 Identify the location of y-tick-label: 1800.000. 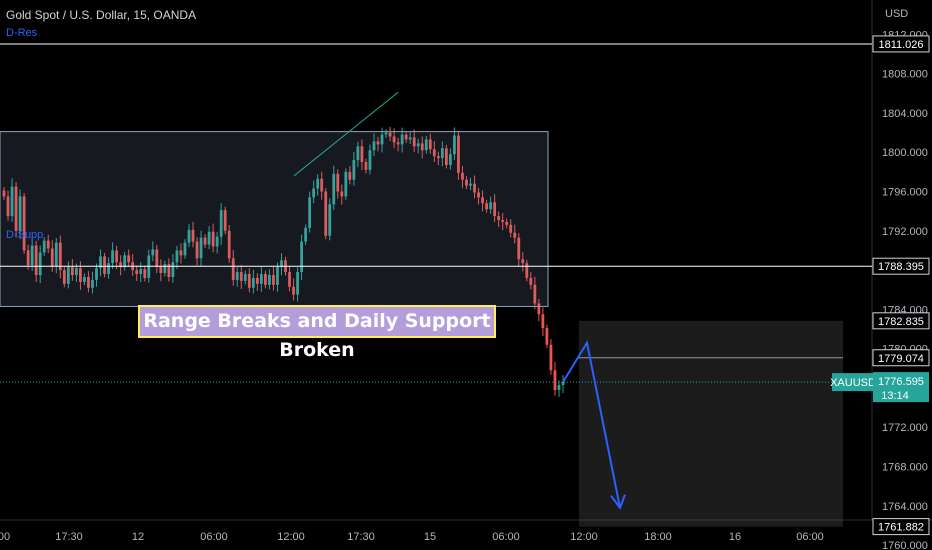
(905, 153).